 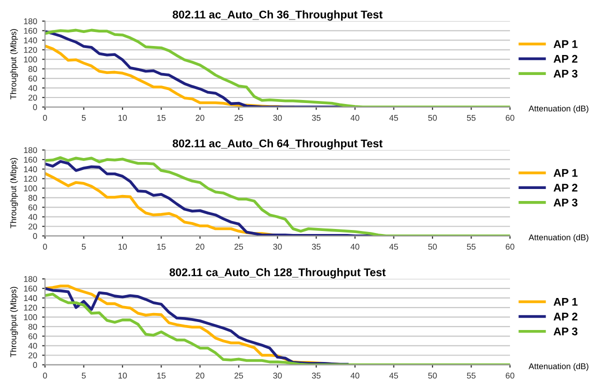 I want to click on chart-title: 802.11 ac_Auto_Ch 36_Throughput Test, so click(x=277, y=15).